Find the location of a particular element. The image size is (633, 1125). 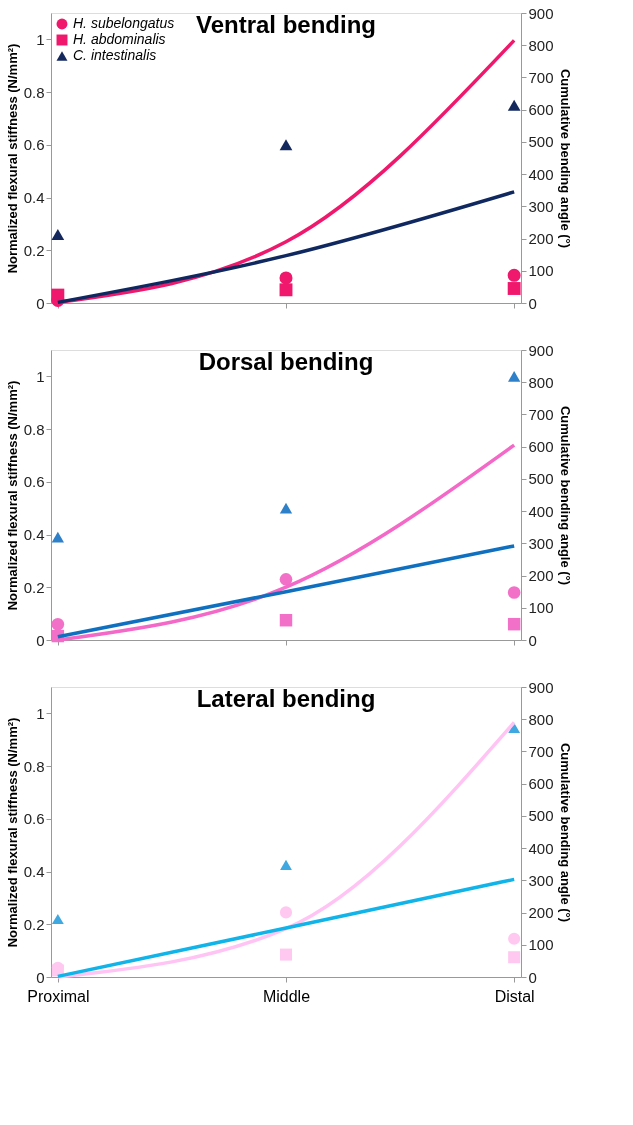

legend-label: H. subelongatus is located at coordinates (124, 23).